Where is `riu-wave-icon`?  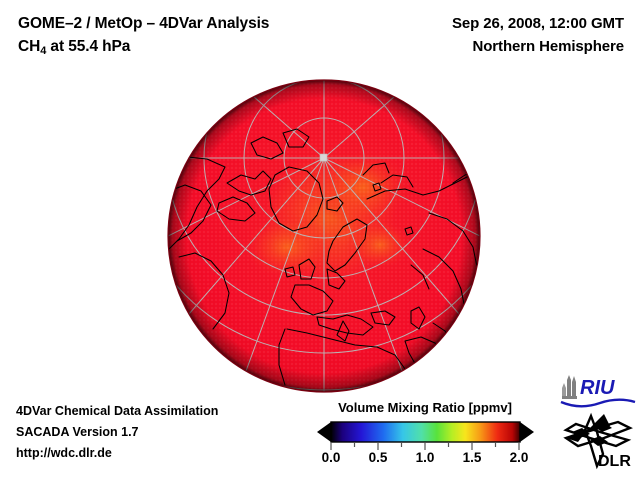
riu-wave-icon is located at coordinates (598, 403).